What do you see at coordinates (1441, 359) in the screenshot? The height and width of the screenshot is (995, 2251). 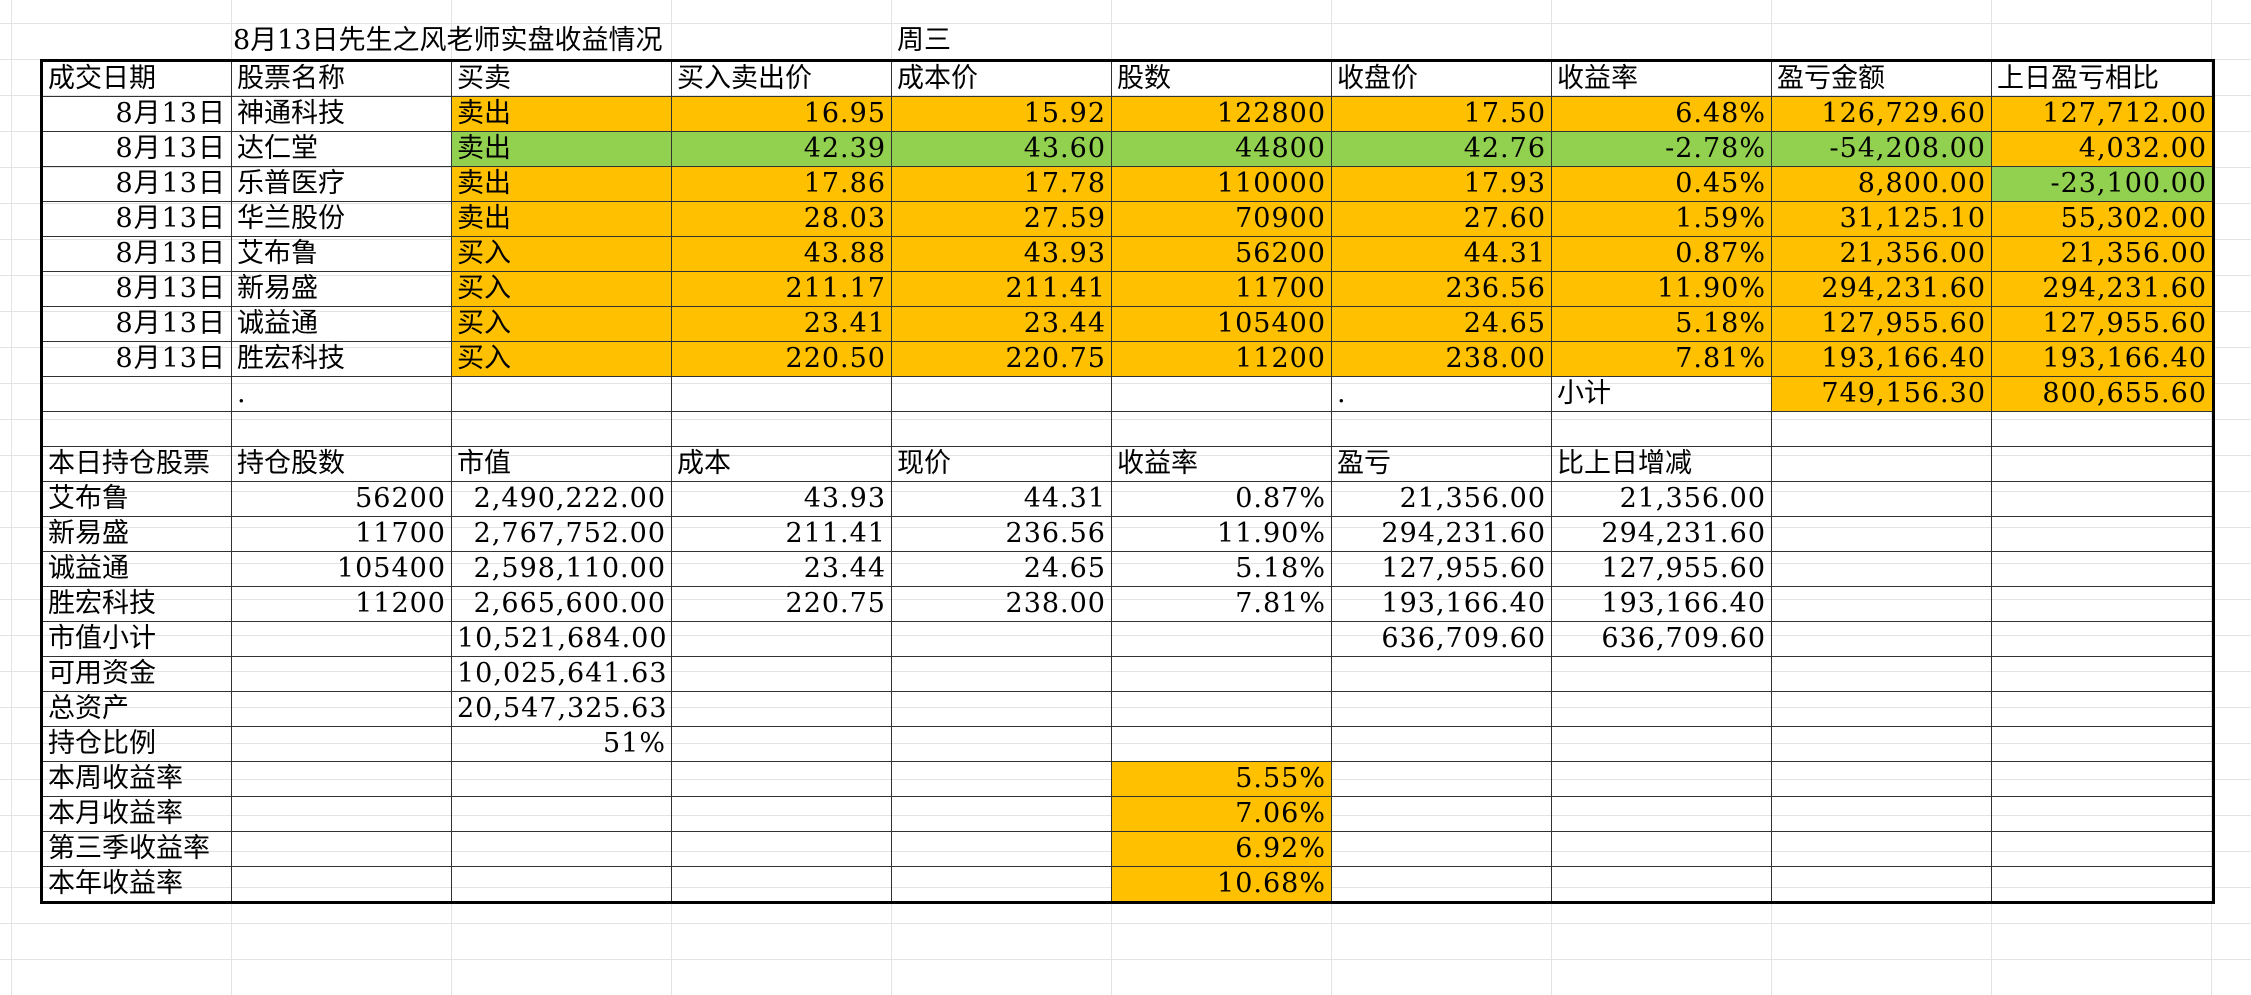 I see `trade-close-cell: 238.00` at bounding box center [1441, 359].